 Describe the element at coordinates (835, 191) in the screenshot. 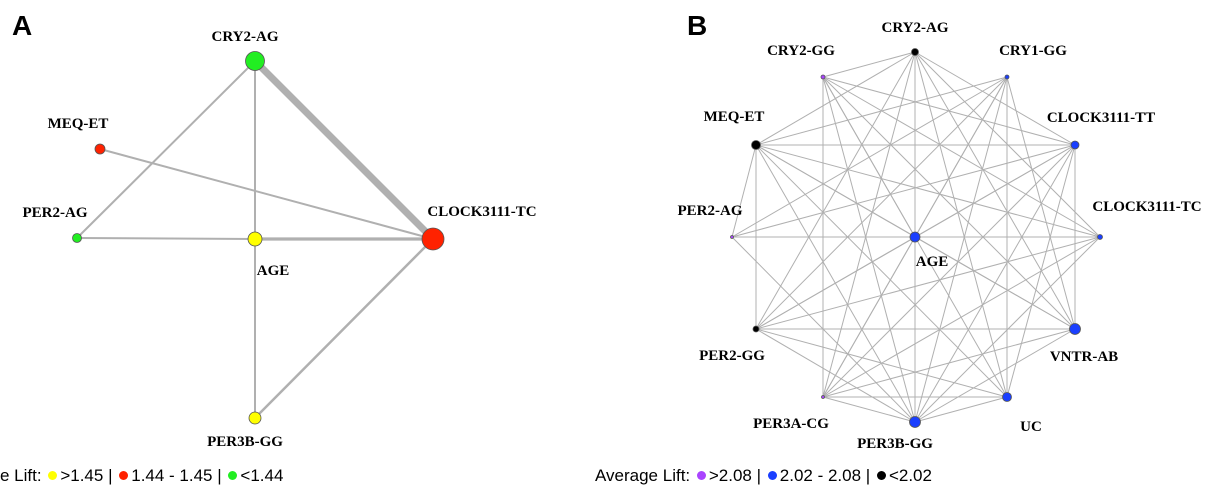

I see `edge-meq-et-age` at that location.